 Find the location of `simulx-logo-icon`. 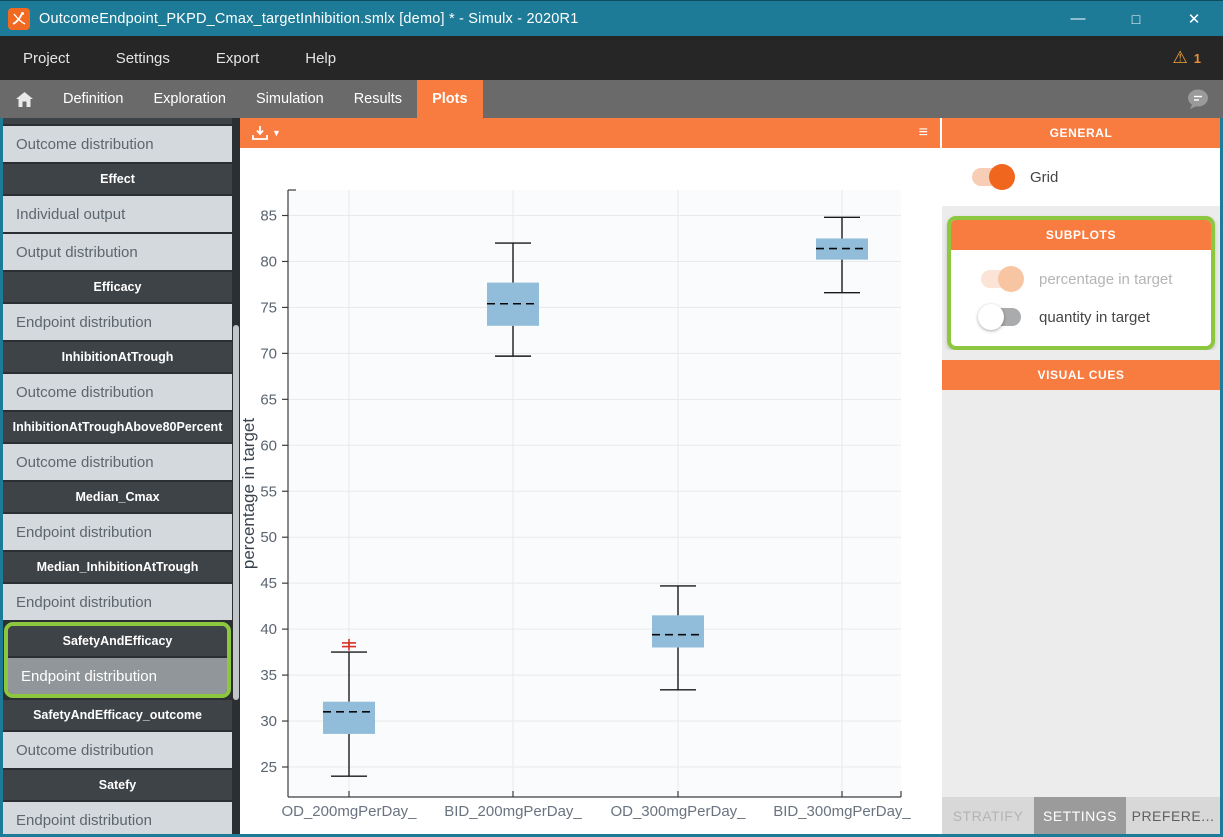

simulx-logo-icon is located at coordinates (19, 18).